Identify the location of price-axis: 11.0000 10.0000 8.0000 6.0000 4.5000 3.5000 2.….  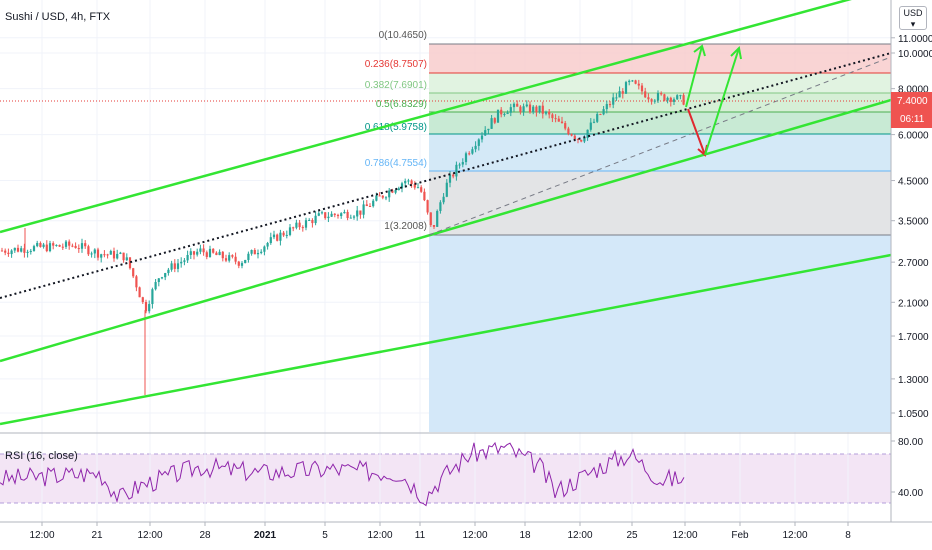
(911, 227).